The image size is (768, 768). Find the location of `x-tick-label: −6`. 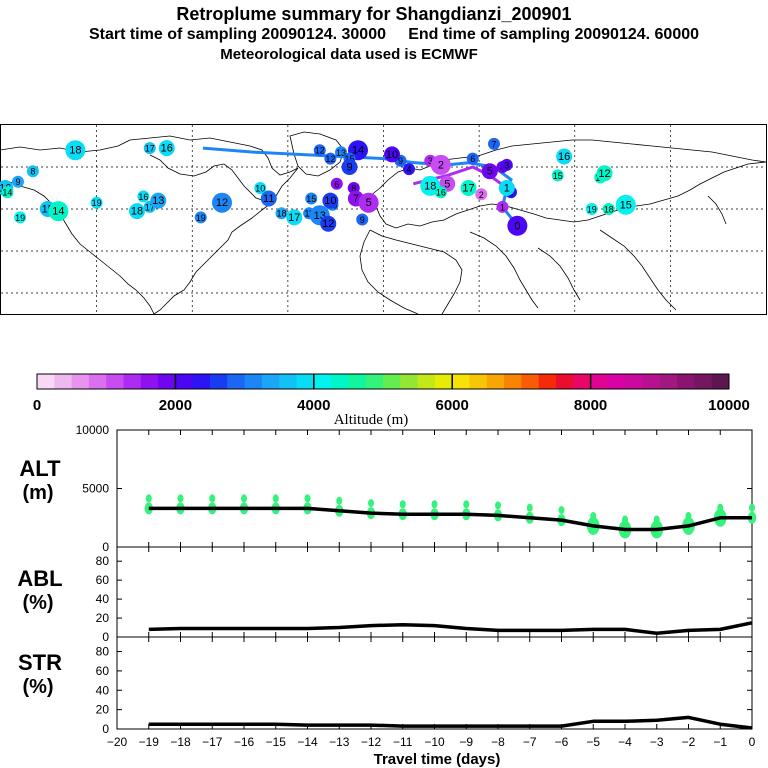

x-tick-label: −6 is located at coordinates (562, 742).